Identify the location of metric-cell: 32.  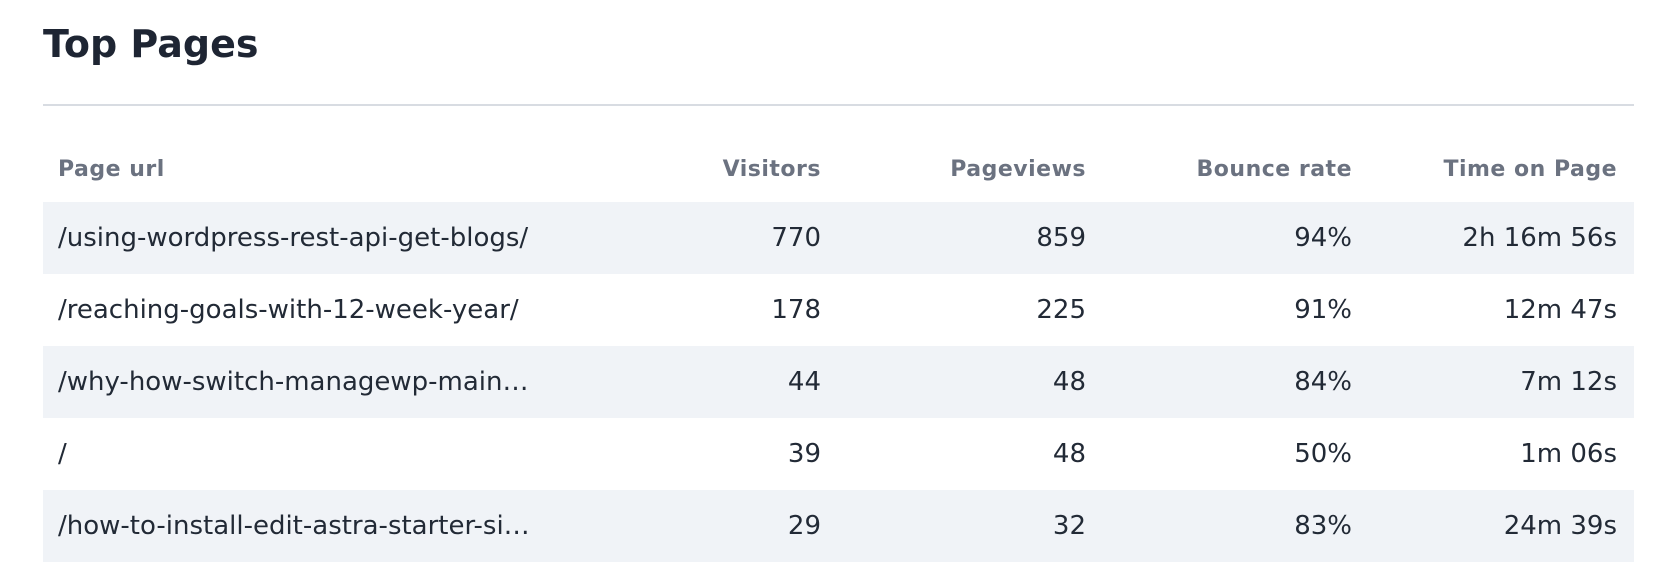
(1069, 526).